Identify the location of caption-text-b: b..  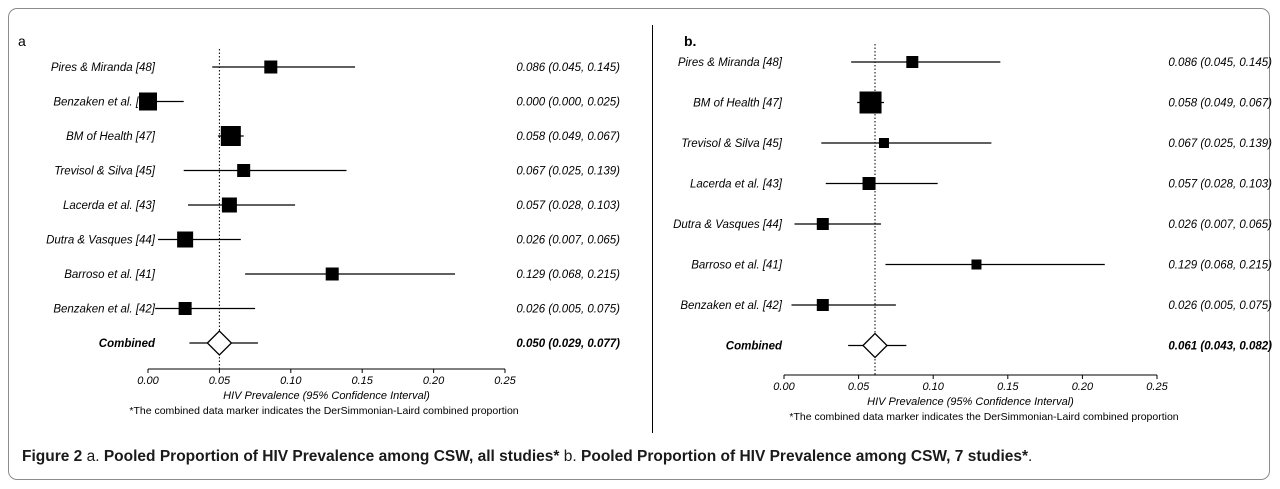
(570, 456).